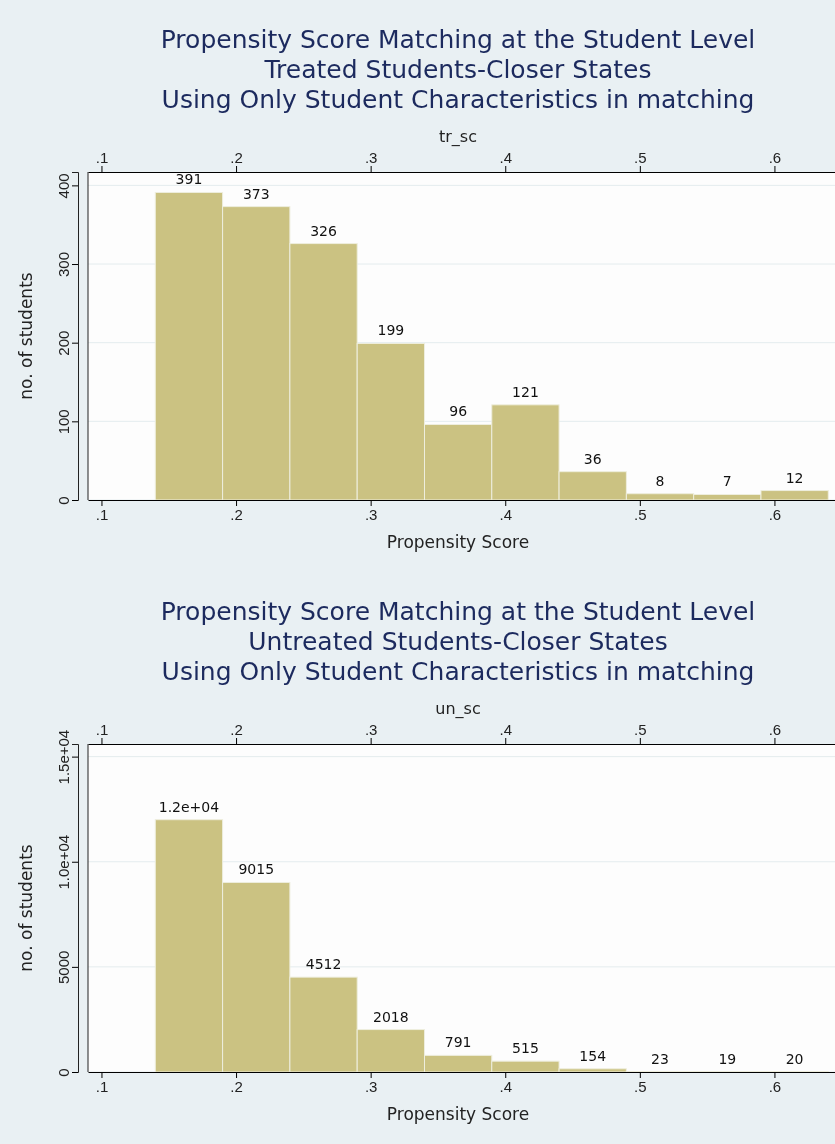 Image resolution: width=835 pixels, height=1144 pixels. What do you see at coordinates (256, 193) in the screenshot?
I see `data-label: 373` at bounding box center [256, 193].